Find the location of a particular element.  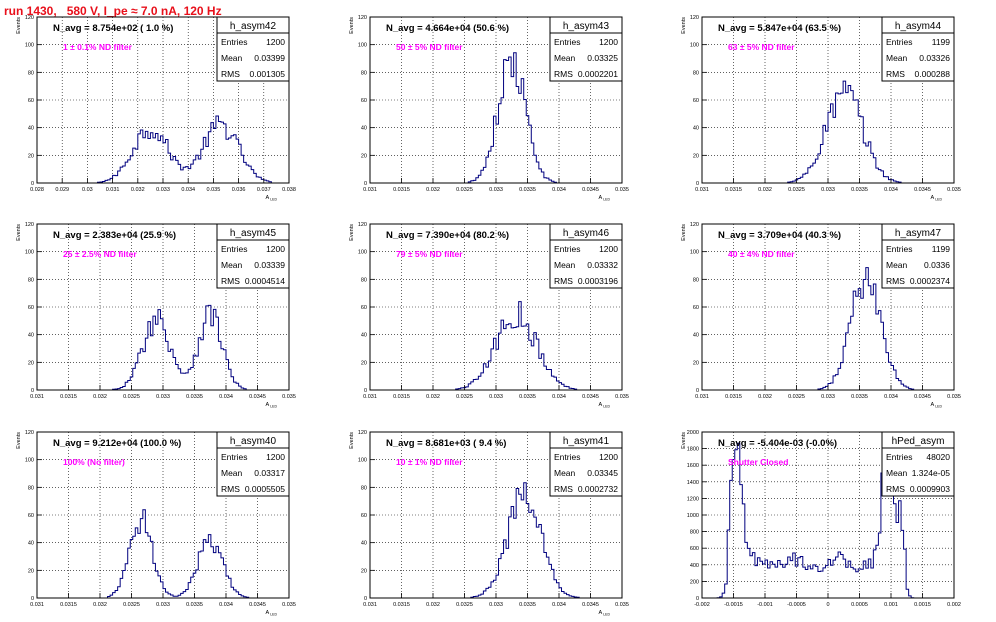

x-tick-label: 0.028 is located at coordinates (37, 190).